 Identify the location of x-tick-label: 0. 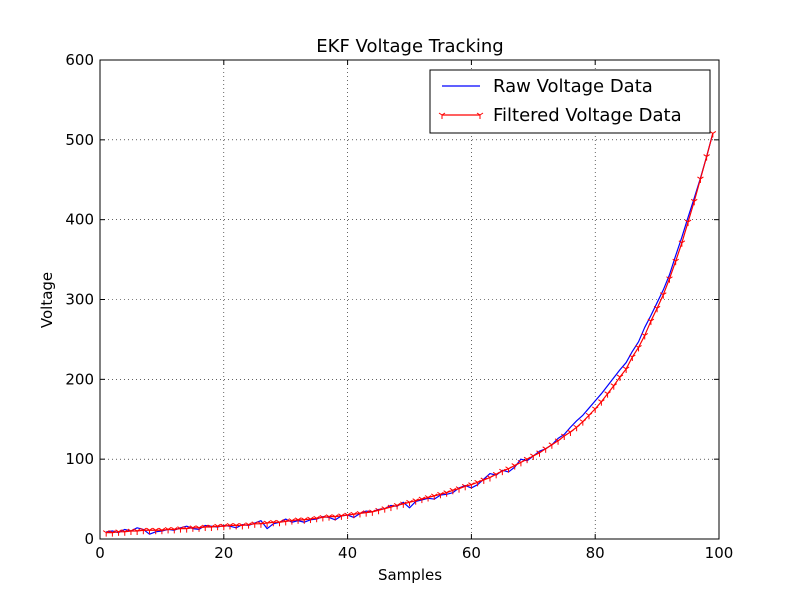
(100, 553).